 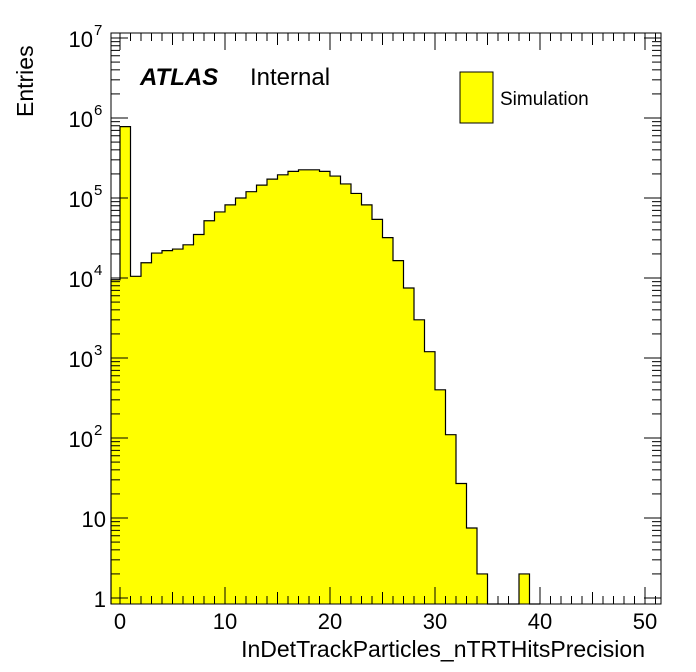 What do you see at coordinates (435, 621) in the screenshot?
I see `x-tick-label: 30` at bounding box center [435, 621].